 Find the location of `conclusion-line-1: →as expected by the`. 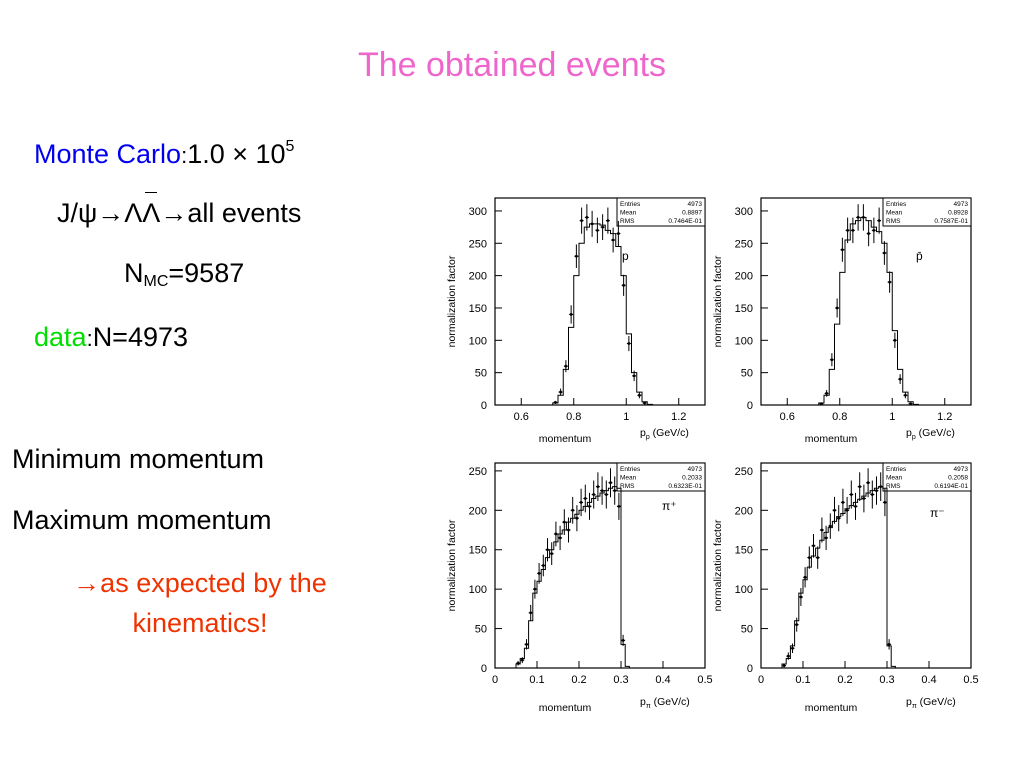

conclusion-line-1: →as expected by the is located at coordinates (200, 583).